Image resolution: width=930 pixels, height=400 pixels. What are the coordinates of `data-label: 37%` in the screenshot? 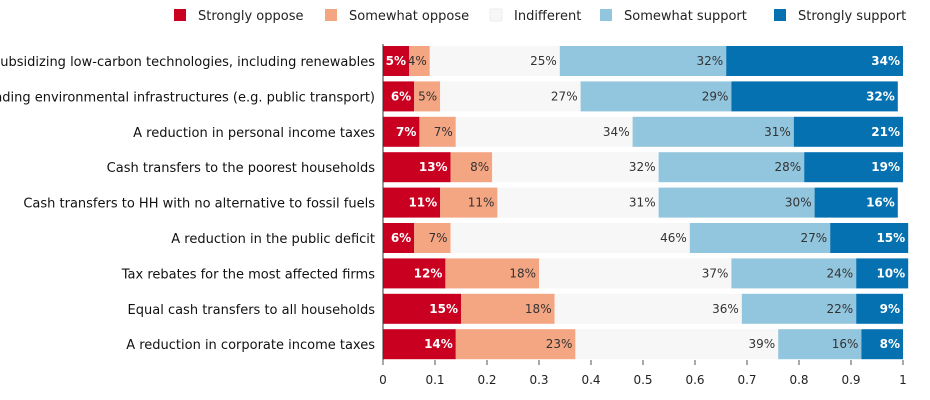 It's located at (715, 273).